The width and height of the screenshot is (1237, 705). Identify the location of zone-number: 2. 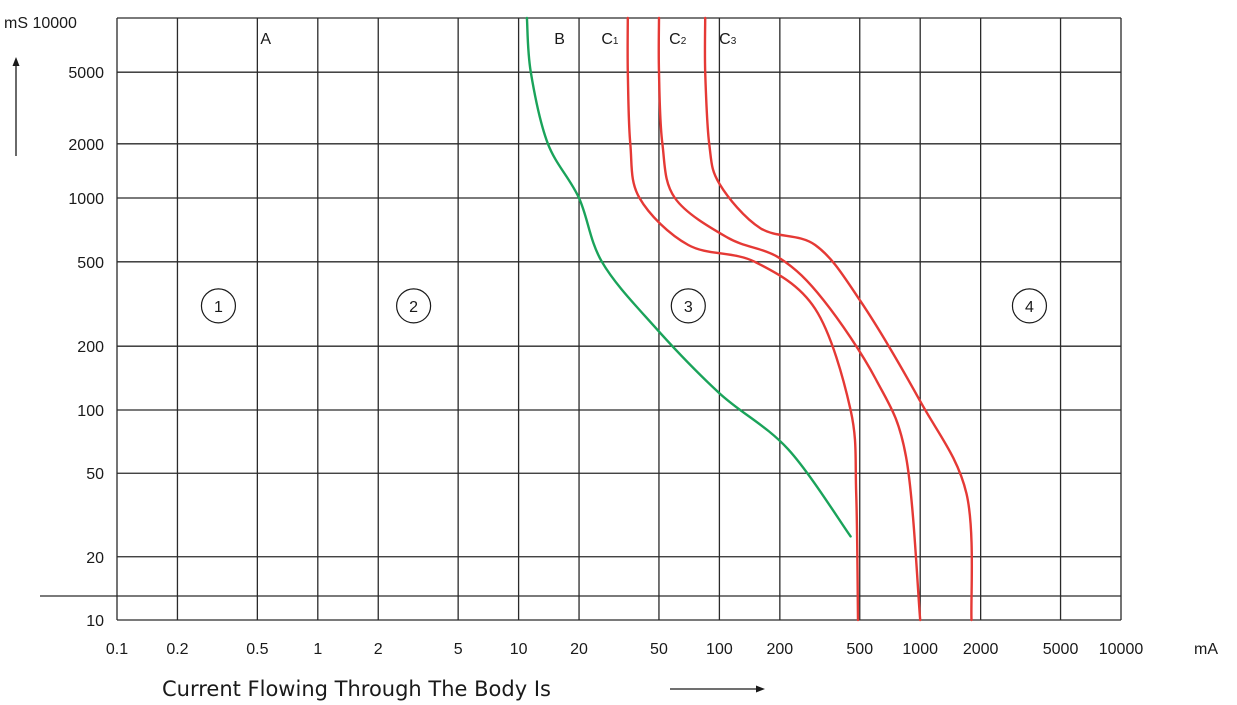
(413, 307).